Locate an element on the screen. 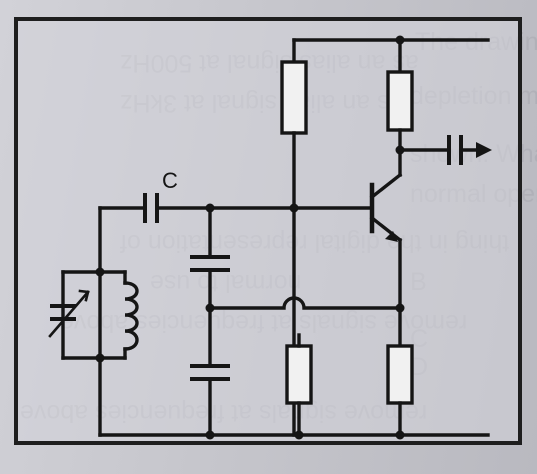 The width and height of the screenshot is (537, 474). output-arrow-icon is located at coordinates (484, 150).